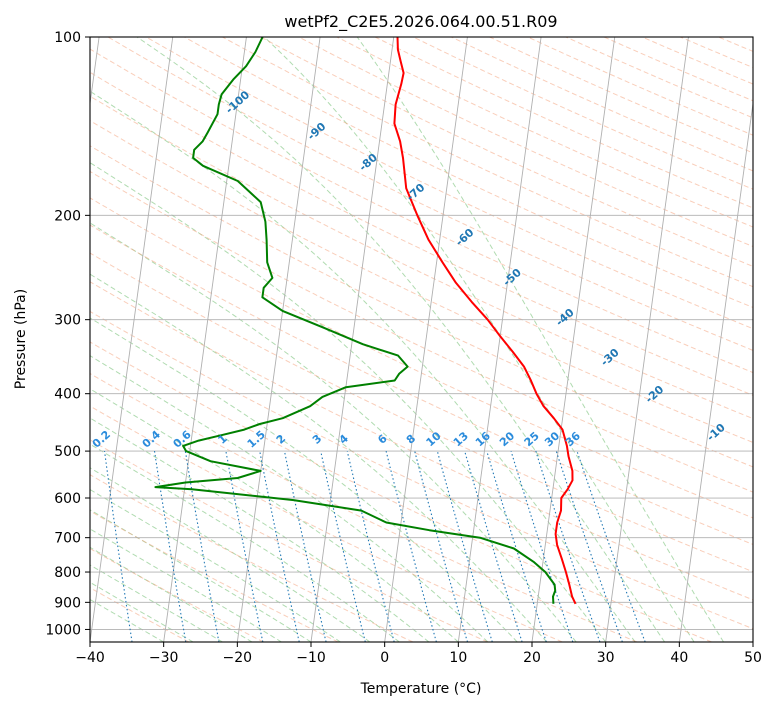 This screenshot has width=775, height=708. I want to click on y-tick-label: 400, so click(67, 395).